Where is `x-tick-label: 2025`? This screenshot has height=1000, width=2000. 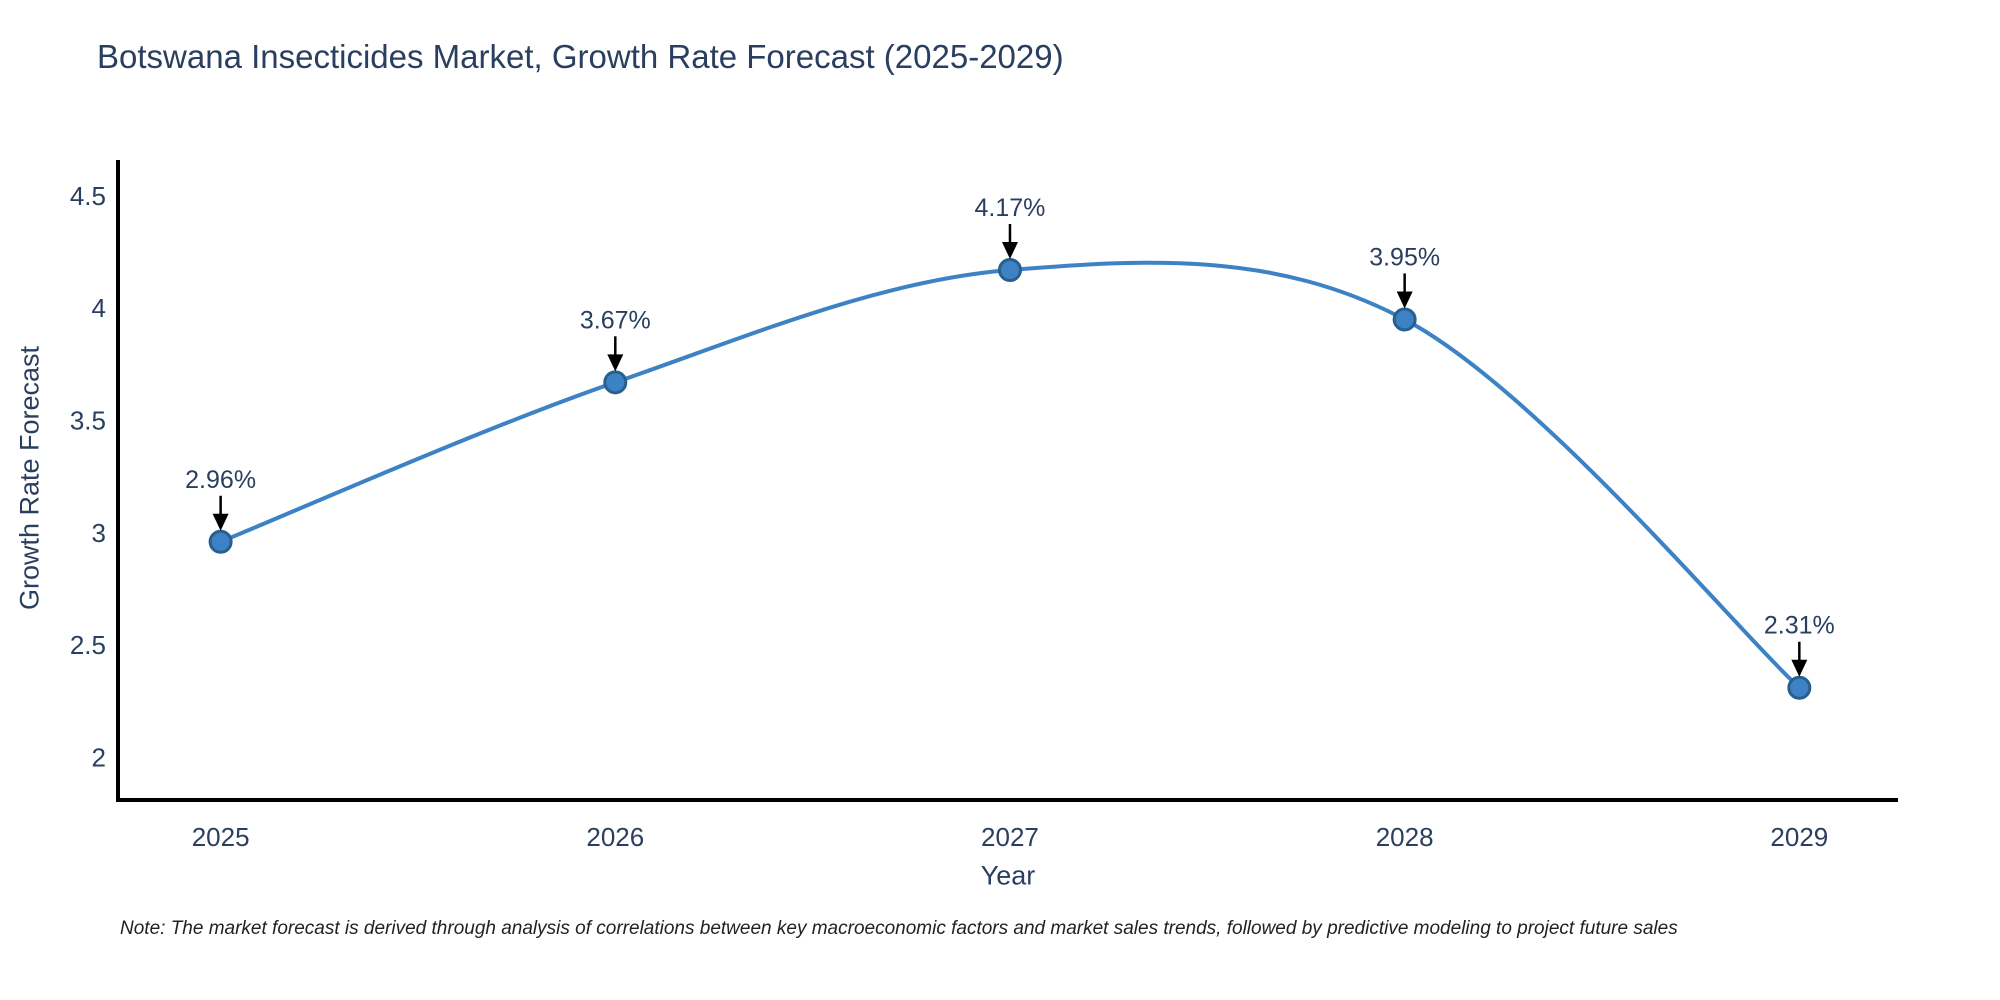 x-tick-label: 2025 is located at coordinates (221, 837).